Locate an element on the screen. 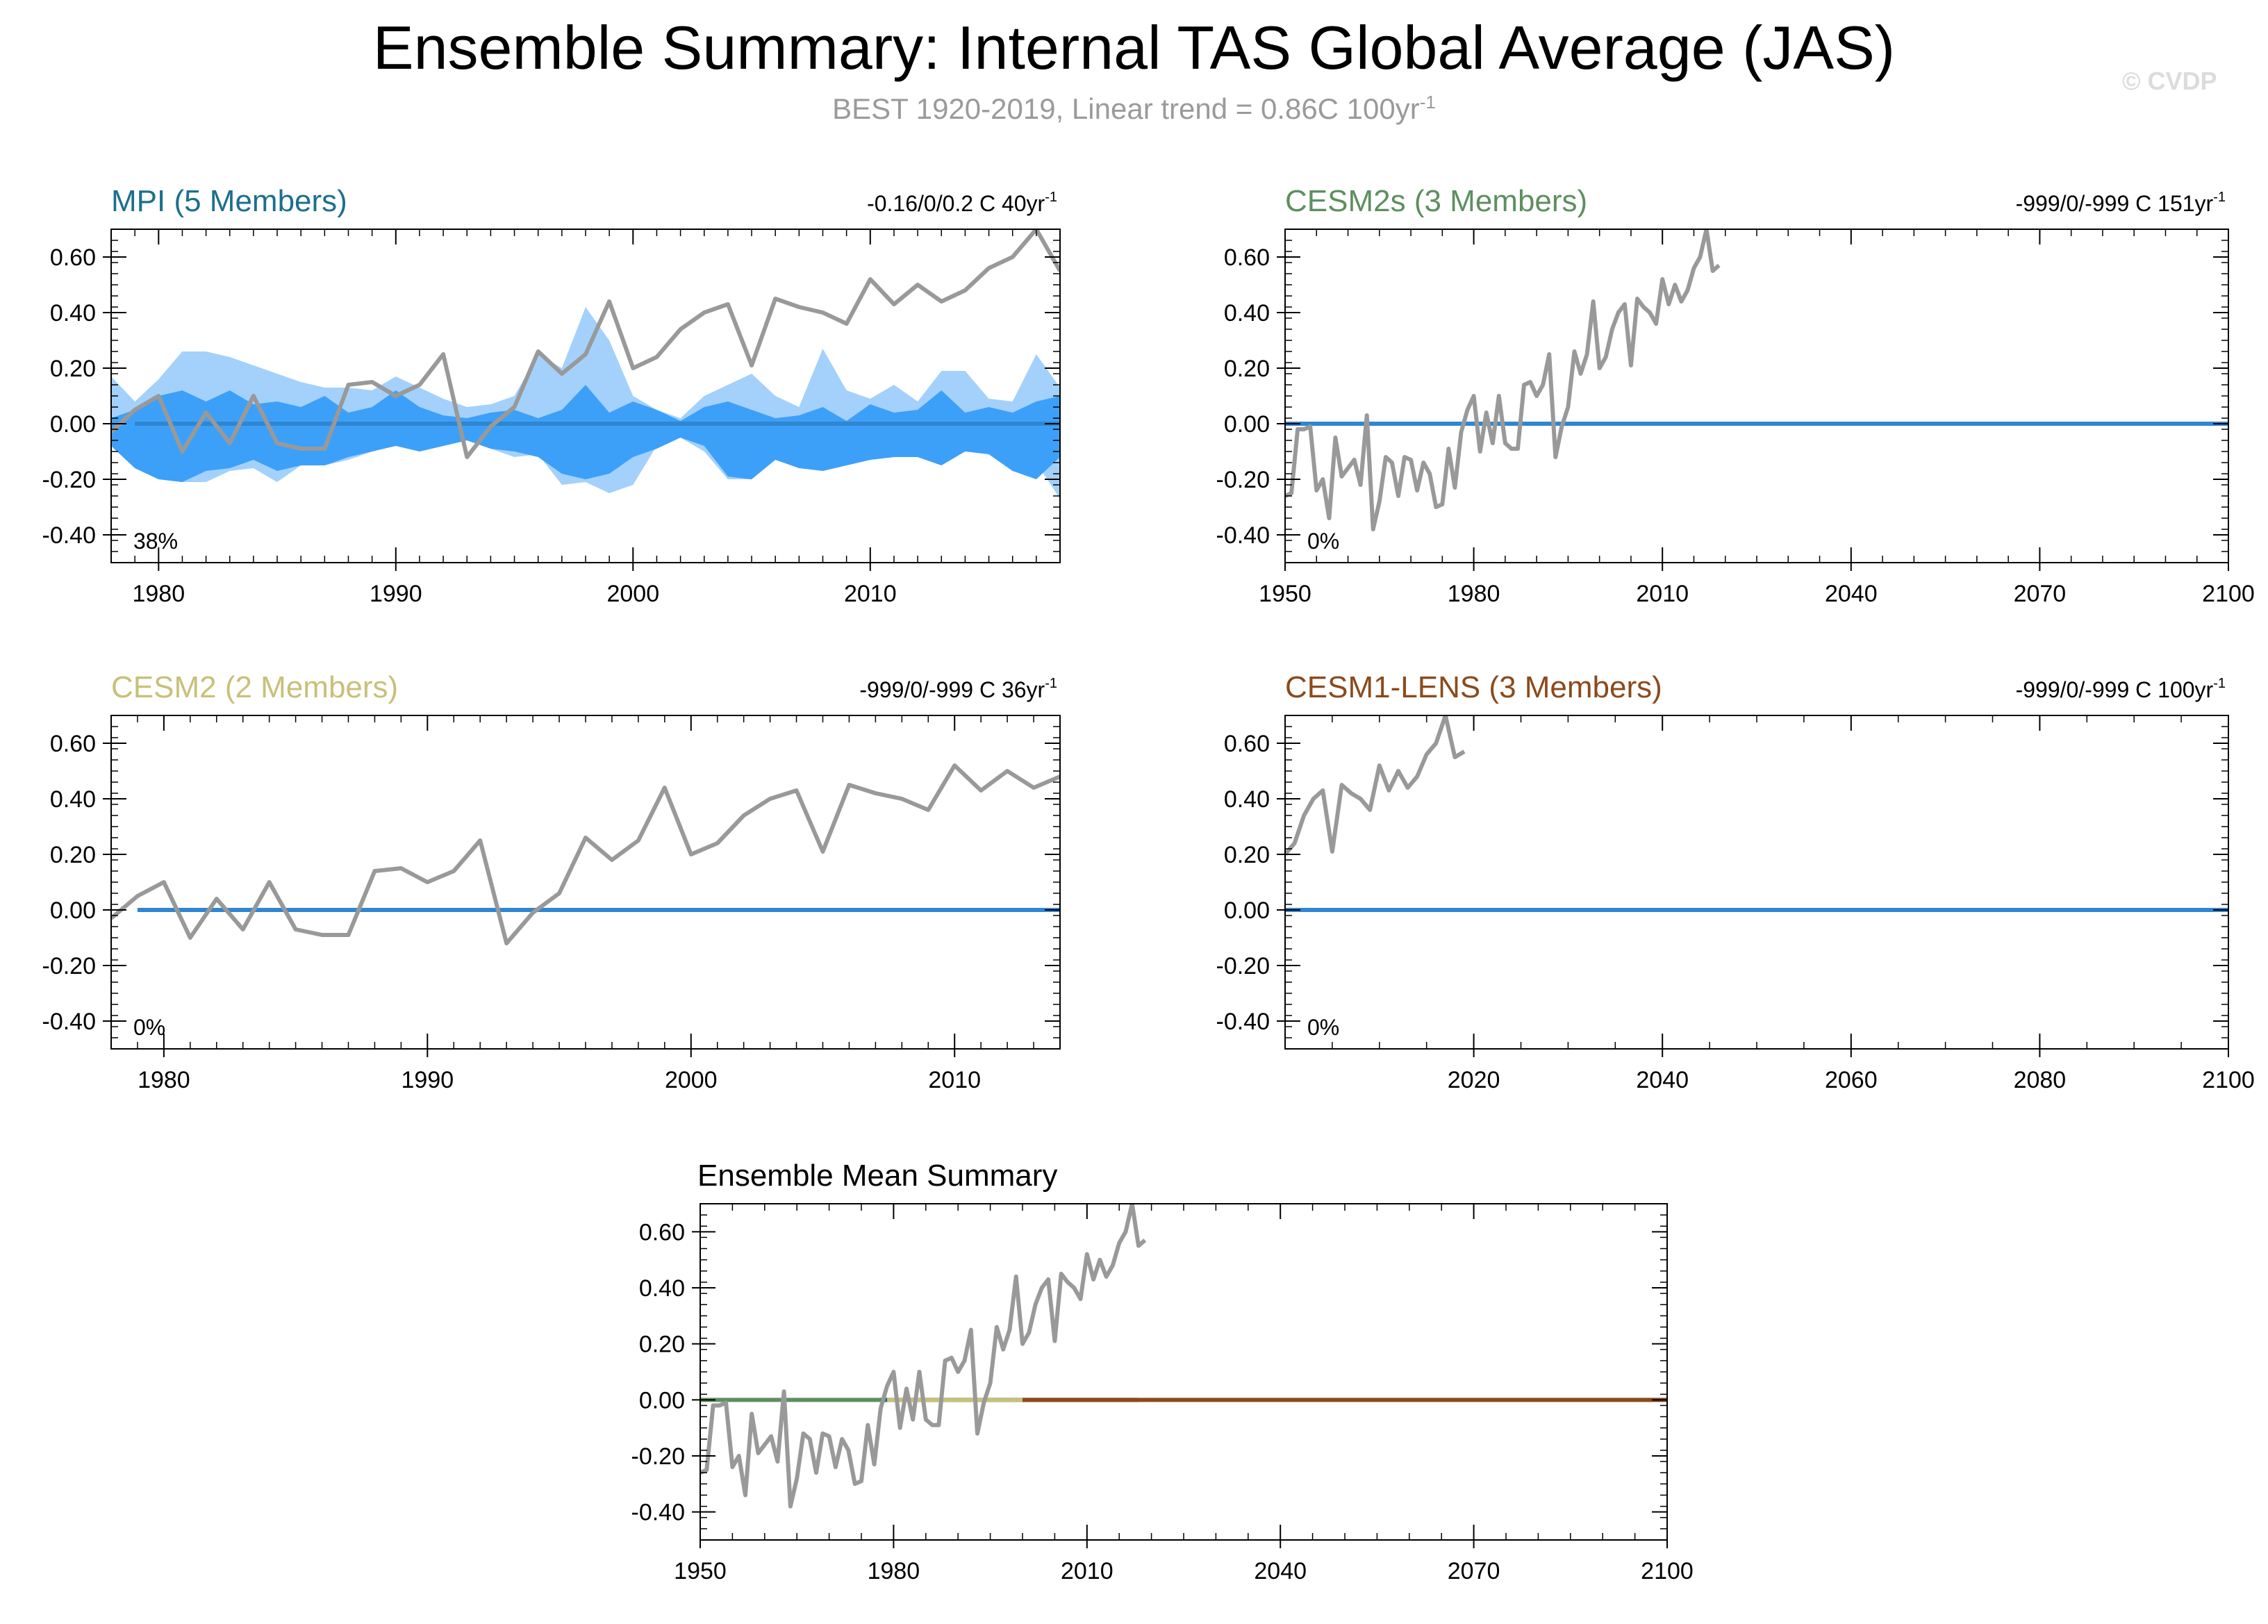  trend-text: -999/0/-999 C 36yr is located at coordinates (952, 689).